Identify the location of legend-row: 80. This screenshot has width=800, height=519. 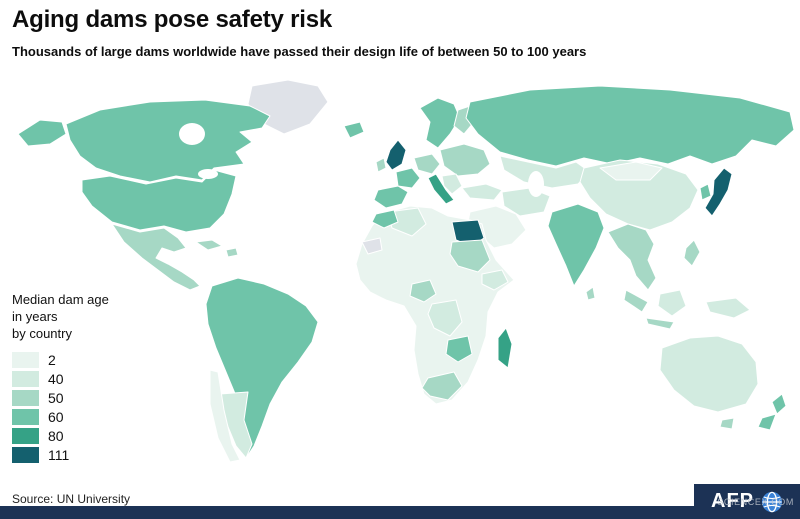
(60, 435).